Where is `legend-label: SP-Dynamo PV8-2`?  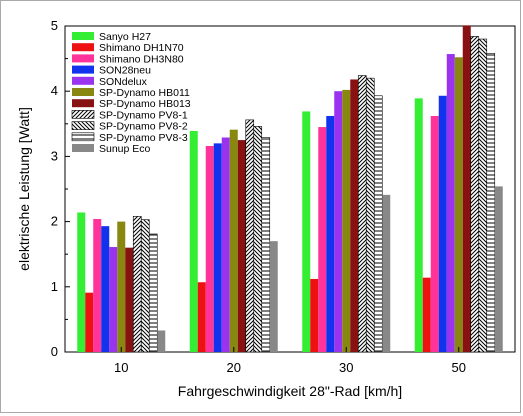 legend-label: SP-Dynamo PV8-2 is located at coordinates (143, 127).